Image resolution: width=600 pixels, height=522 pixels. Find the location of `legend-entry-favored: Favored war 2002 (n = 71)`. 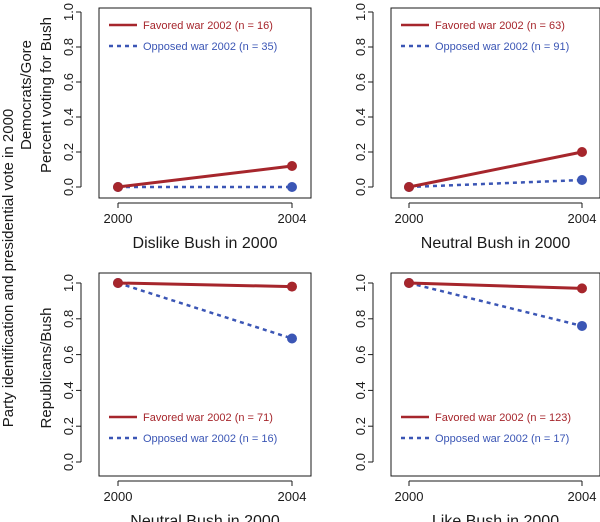

legend-entry-favored: Favored war 2002 (n = 71) is located at coordinates (208, 418).